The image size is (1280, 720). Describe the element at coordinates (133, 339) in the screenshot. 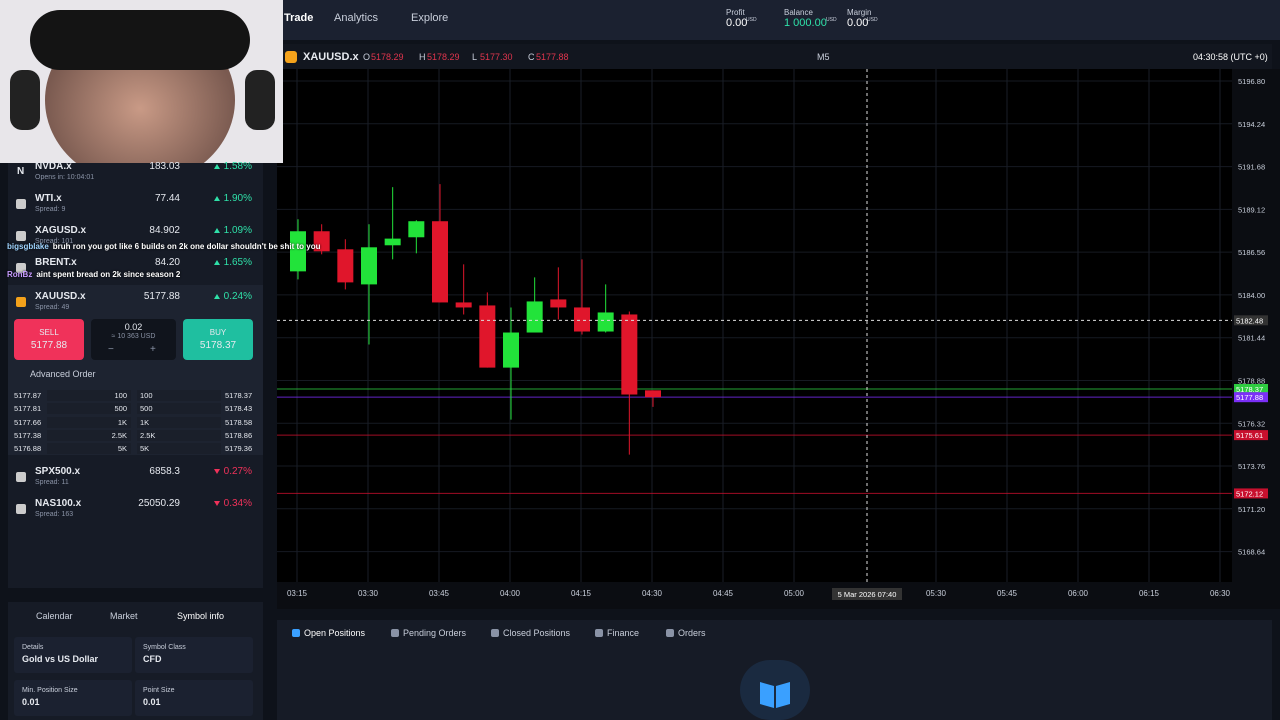

I see `qty-box` at that location.